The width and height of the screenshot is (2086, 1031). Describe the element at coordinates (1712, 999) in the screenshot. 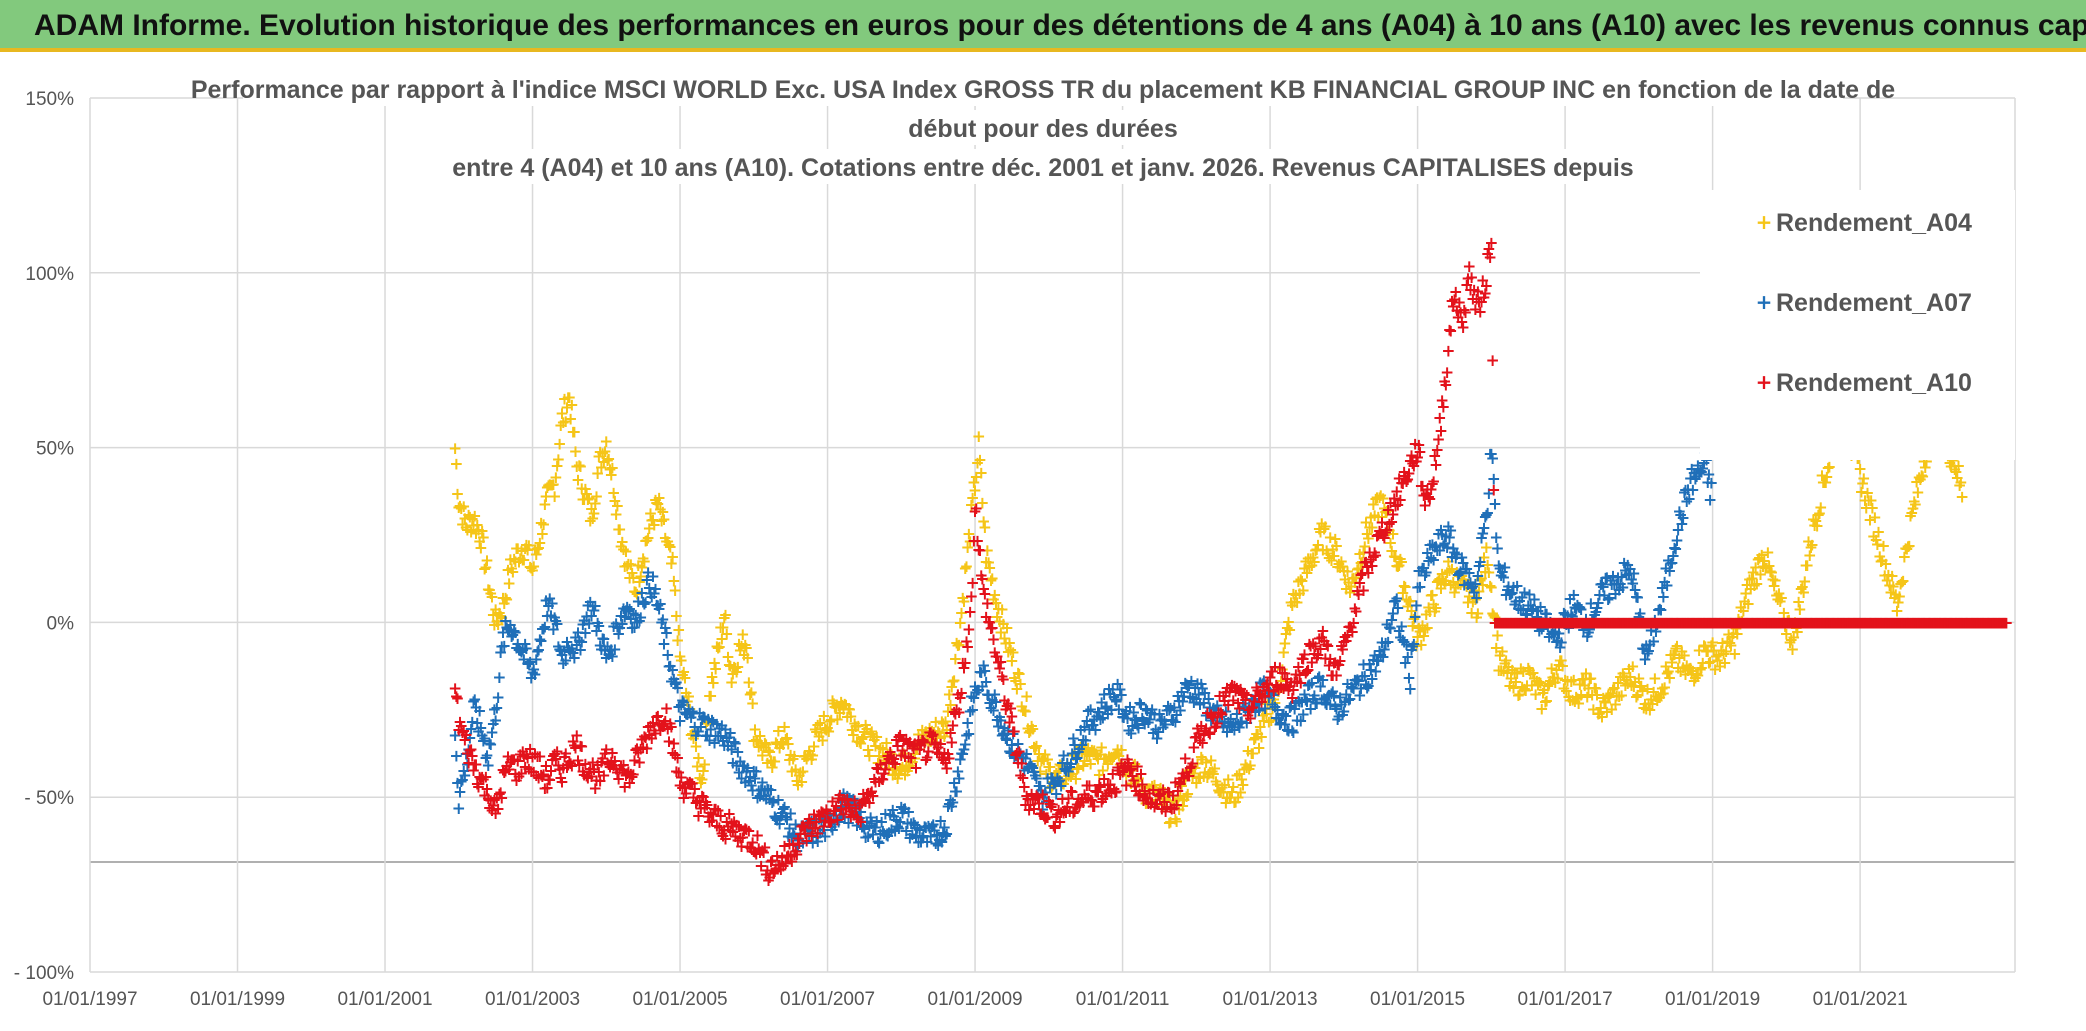

I see `x-tick-label: 01/01/2019` at that location.